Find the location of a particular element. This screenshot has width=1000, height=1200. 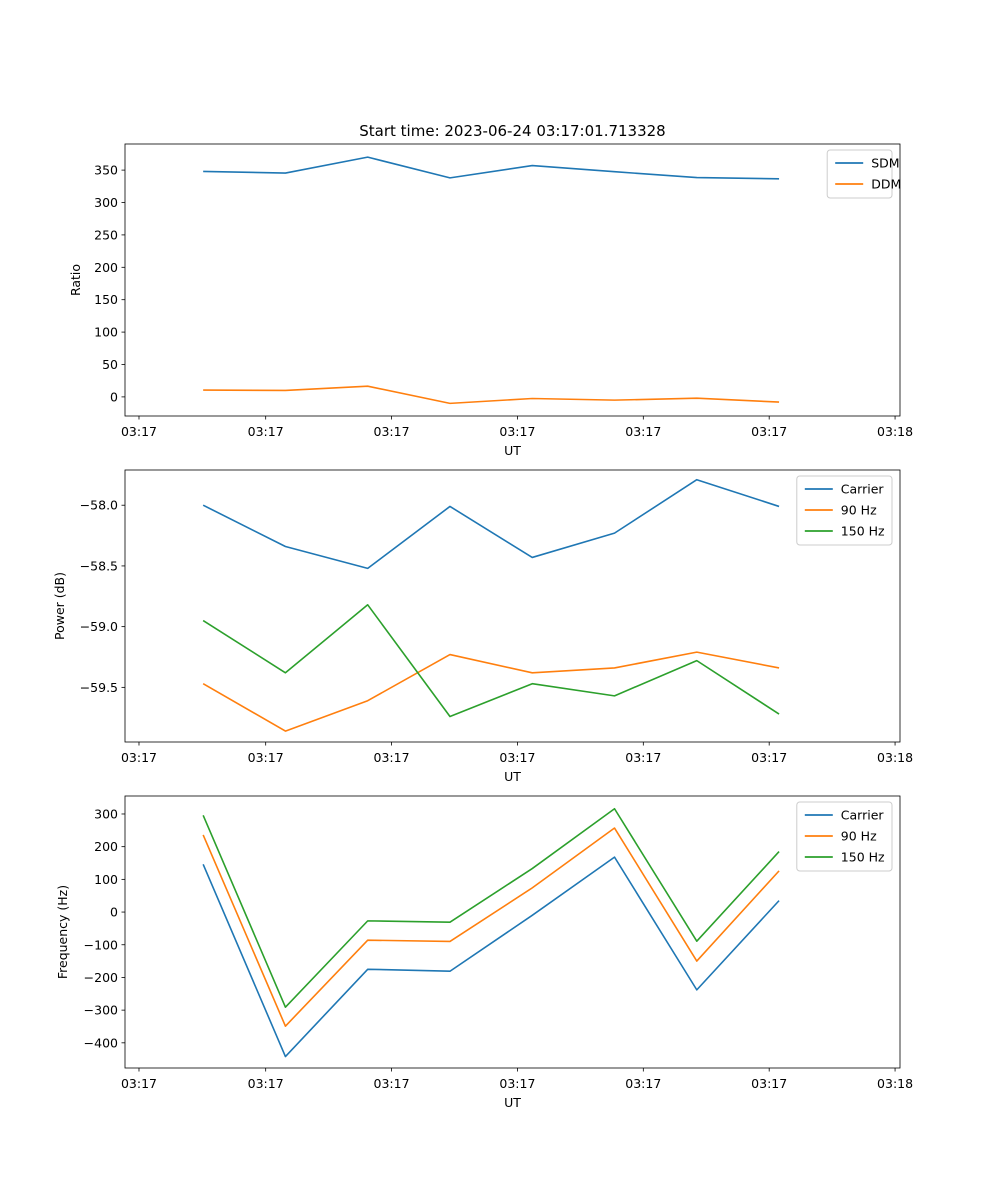

y-axis-label: Ratio is located at coordinates (75, 280).